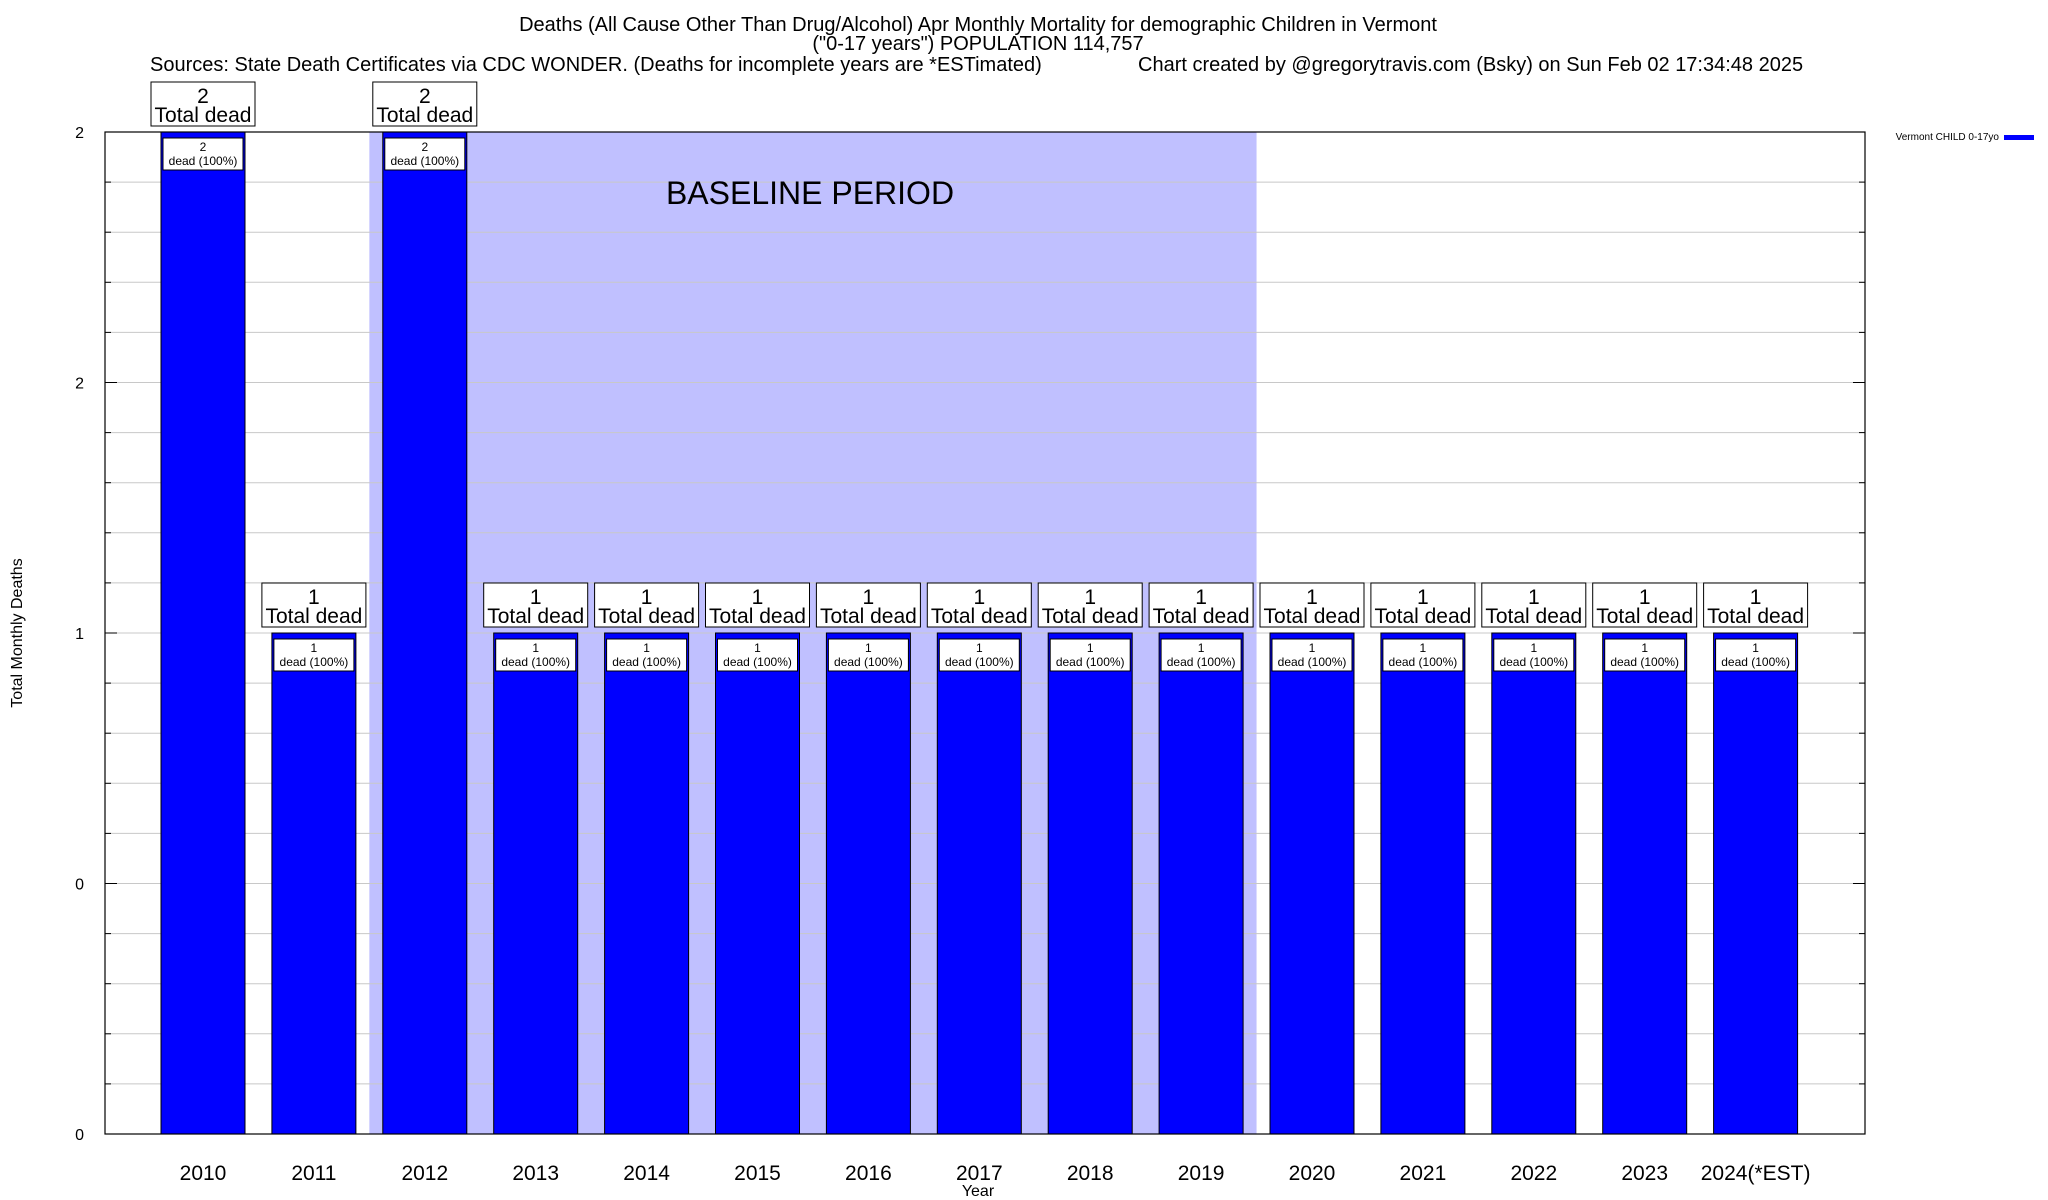 This screenshot has height=1200, width=2048. Describe the element at coordinates (79, 384) in the screenshot. I see `y-tick-label: 2` at that location.